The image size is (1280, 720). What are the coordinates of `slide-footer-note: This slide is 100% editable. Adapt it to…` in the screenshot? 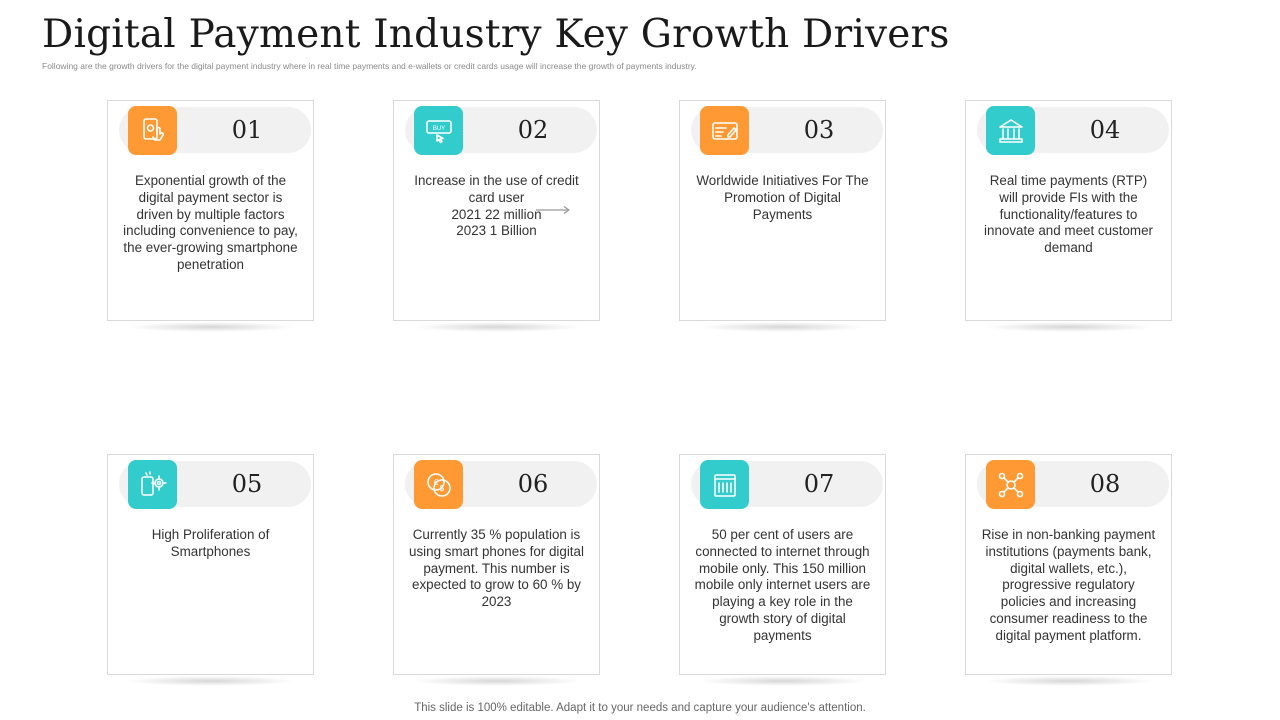 It's located at (640, 708).